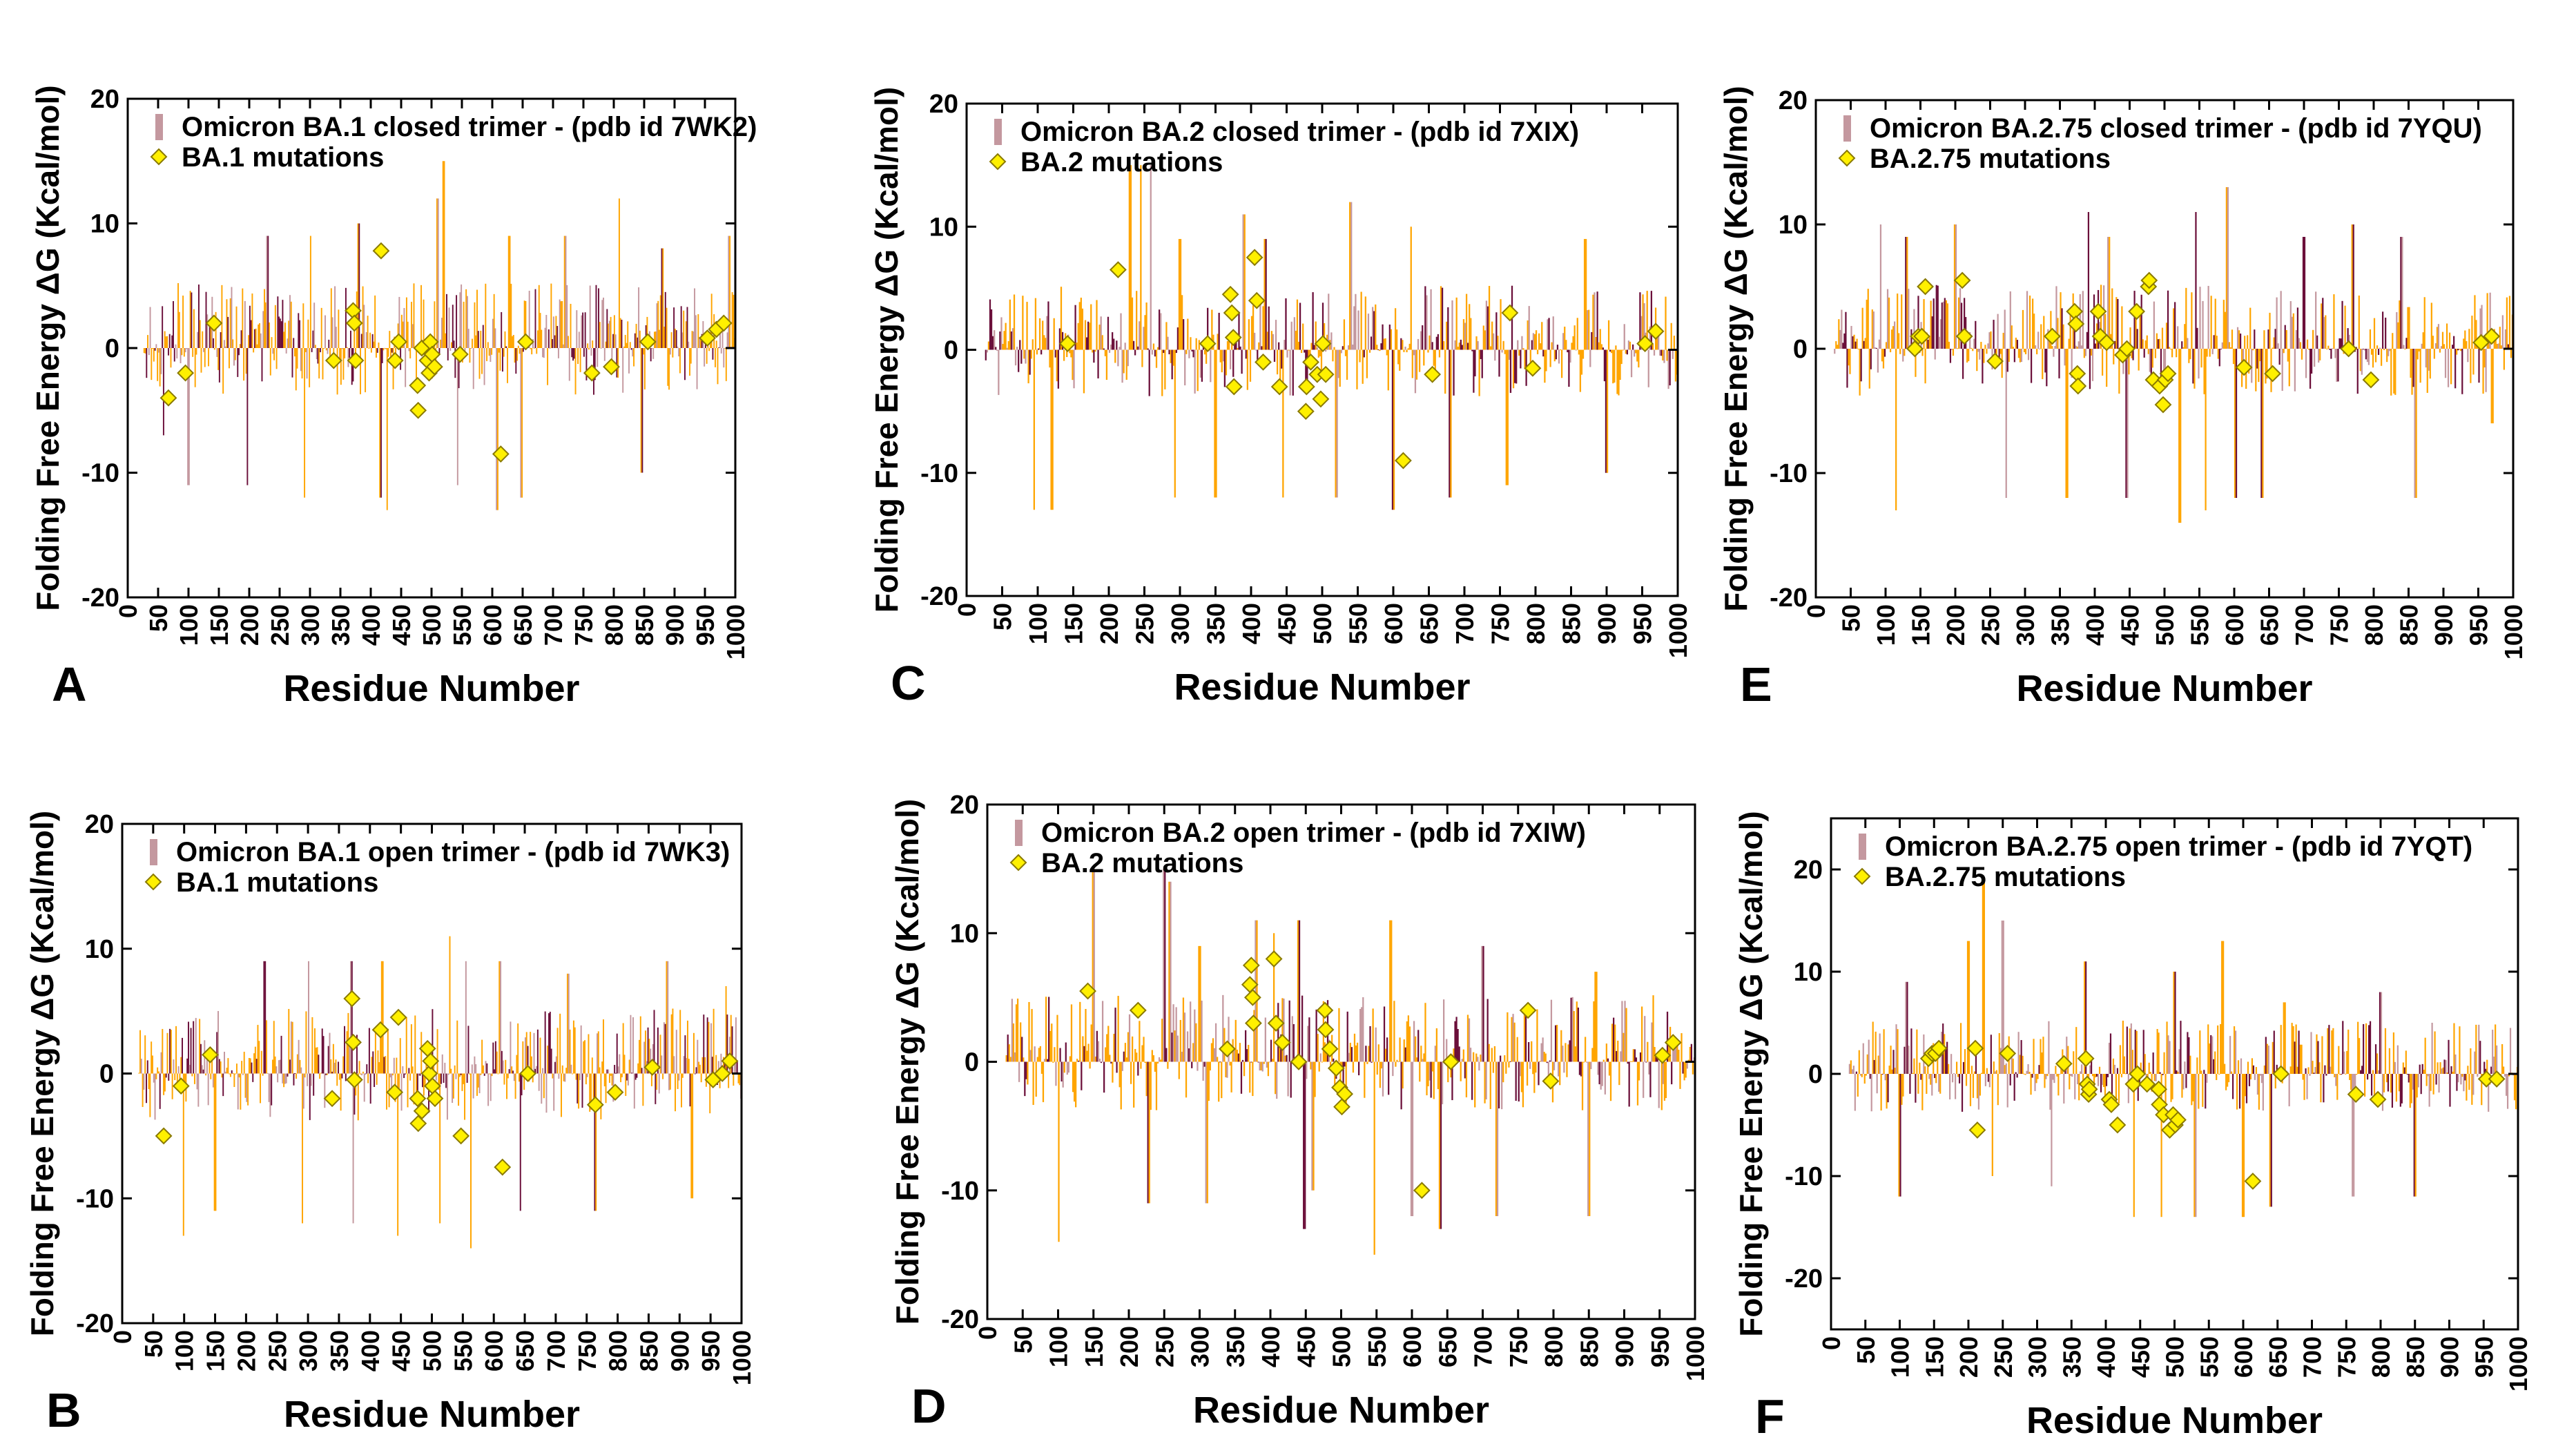 The width and height of the screenshot is (2576, 1453). I want to click on x-tick-label: 300, so click(2025, 625).